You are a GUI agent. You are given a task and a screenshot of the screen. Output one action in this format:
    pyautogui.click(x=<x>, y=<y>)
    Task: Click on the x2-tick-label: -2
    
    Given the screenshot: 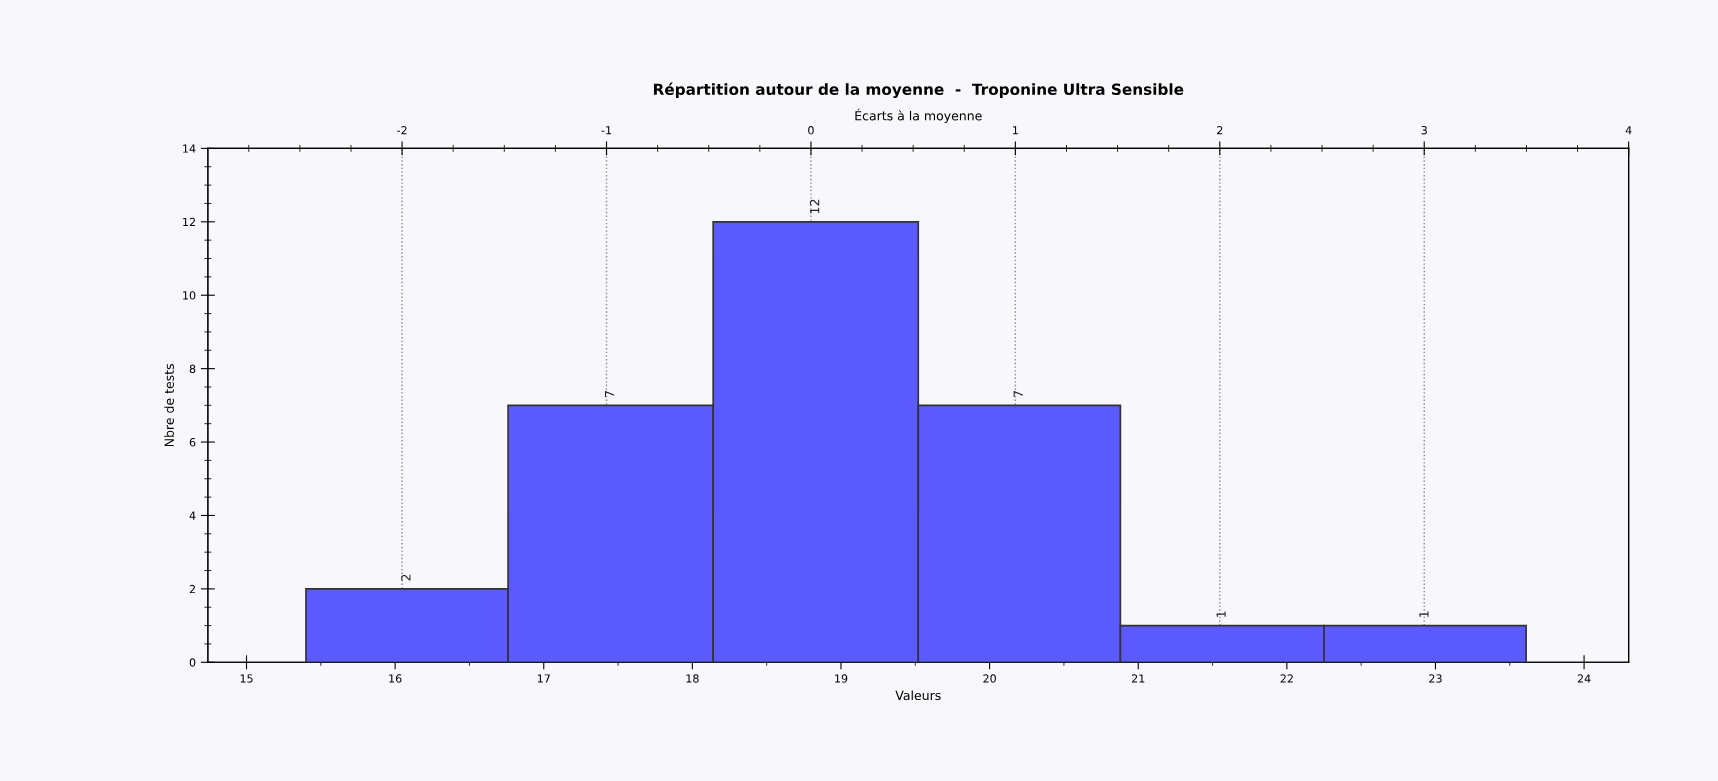 What is the action you would take?
    pyautogui.click(x=402, y=130)
    